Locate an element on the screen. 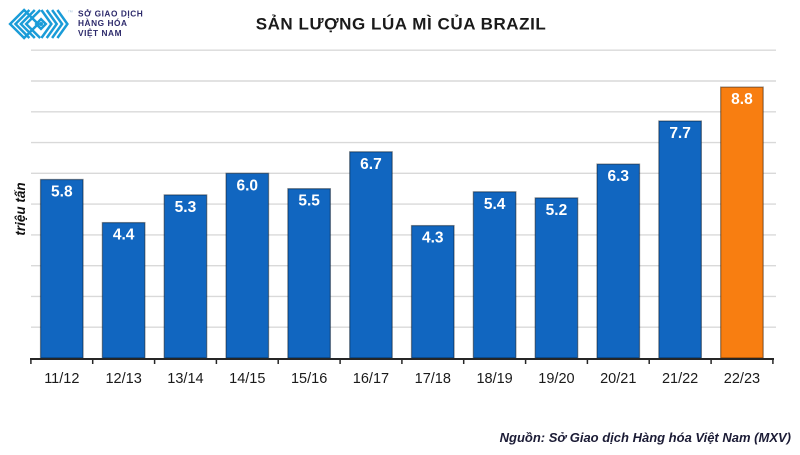 The height and width of the screenshot is (455, 800). svg-text: triệu tấn is located at coordinates (20, 208).